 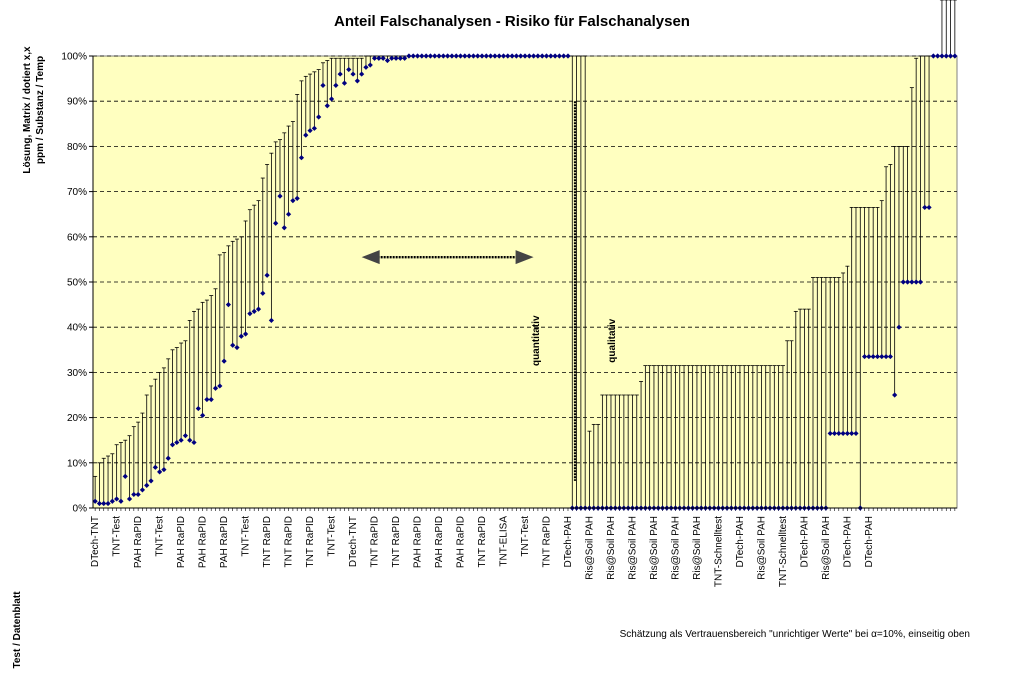 What do you see at coordinates (77, 237) in the screenshot?
I see `y-tick-label: 60%` at bounding box center [77, 237].